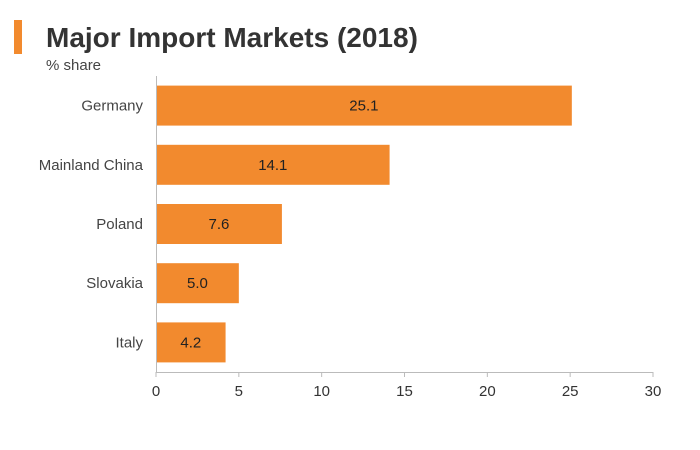 This screenshot has width=700, height=450. I want to click on data-label: 25.1, so click(363, 106).